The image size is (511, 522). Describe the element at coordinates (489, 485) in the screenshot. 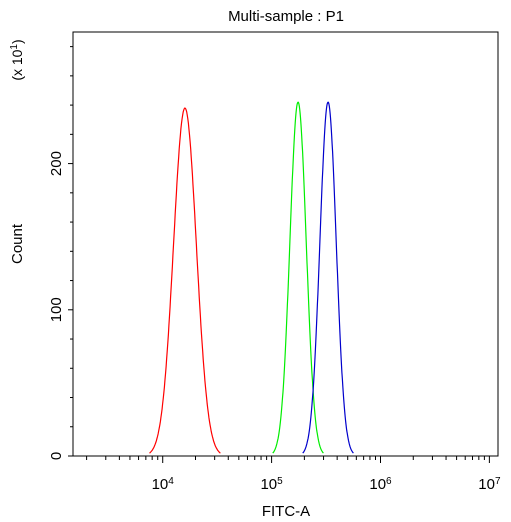

I see `x-tick-label: 10⁷` at that location.